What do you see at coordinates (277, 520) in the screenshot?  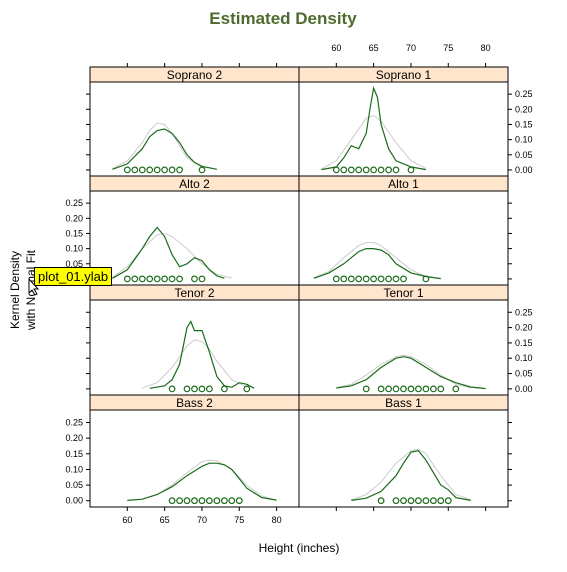 I see `x-tick-label: 80` at bounding box center [277, 520].